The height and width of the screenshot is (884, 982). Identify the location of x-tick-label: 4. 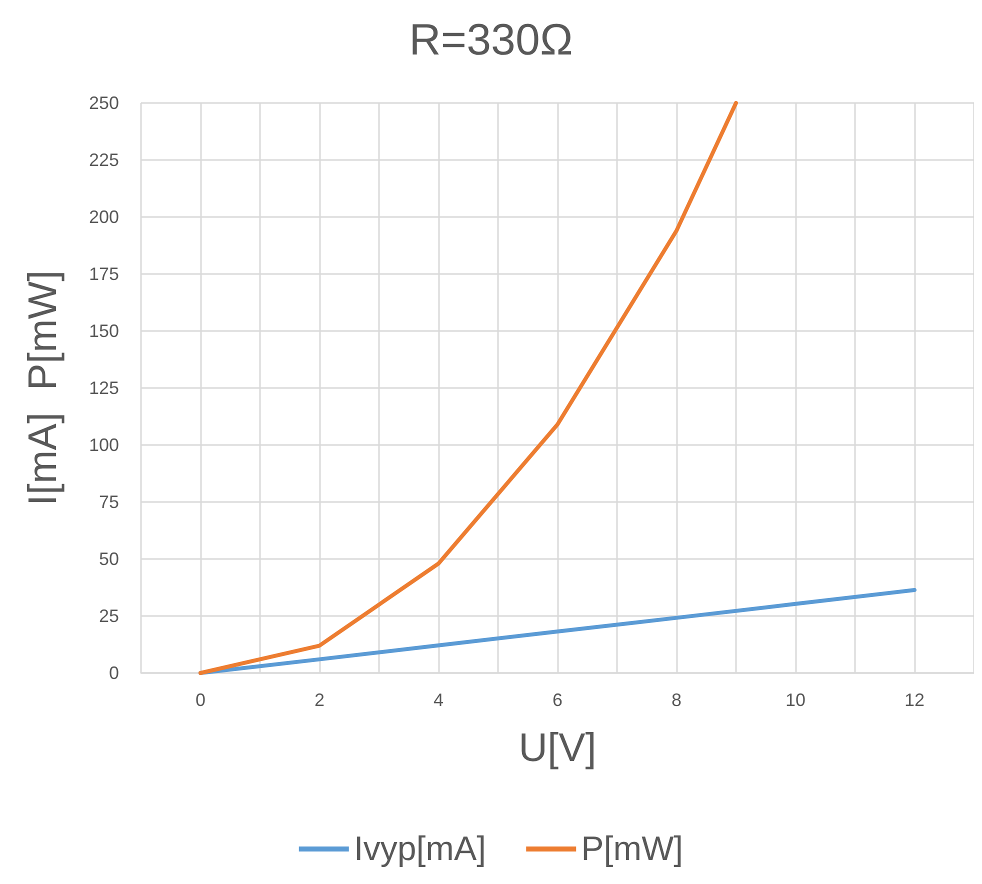
(438, 700).